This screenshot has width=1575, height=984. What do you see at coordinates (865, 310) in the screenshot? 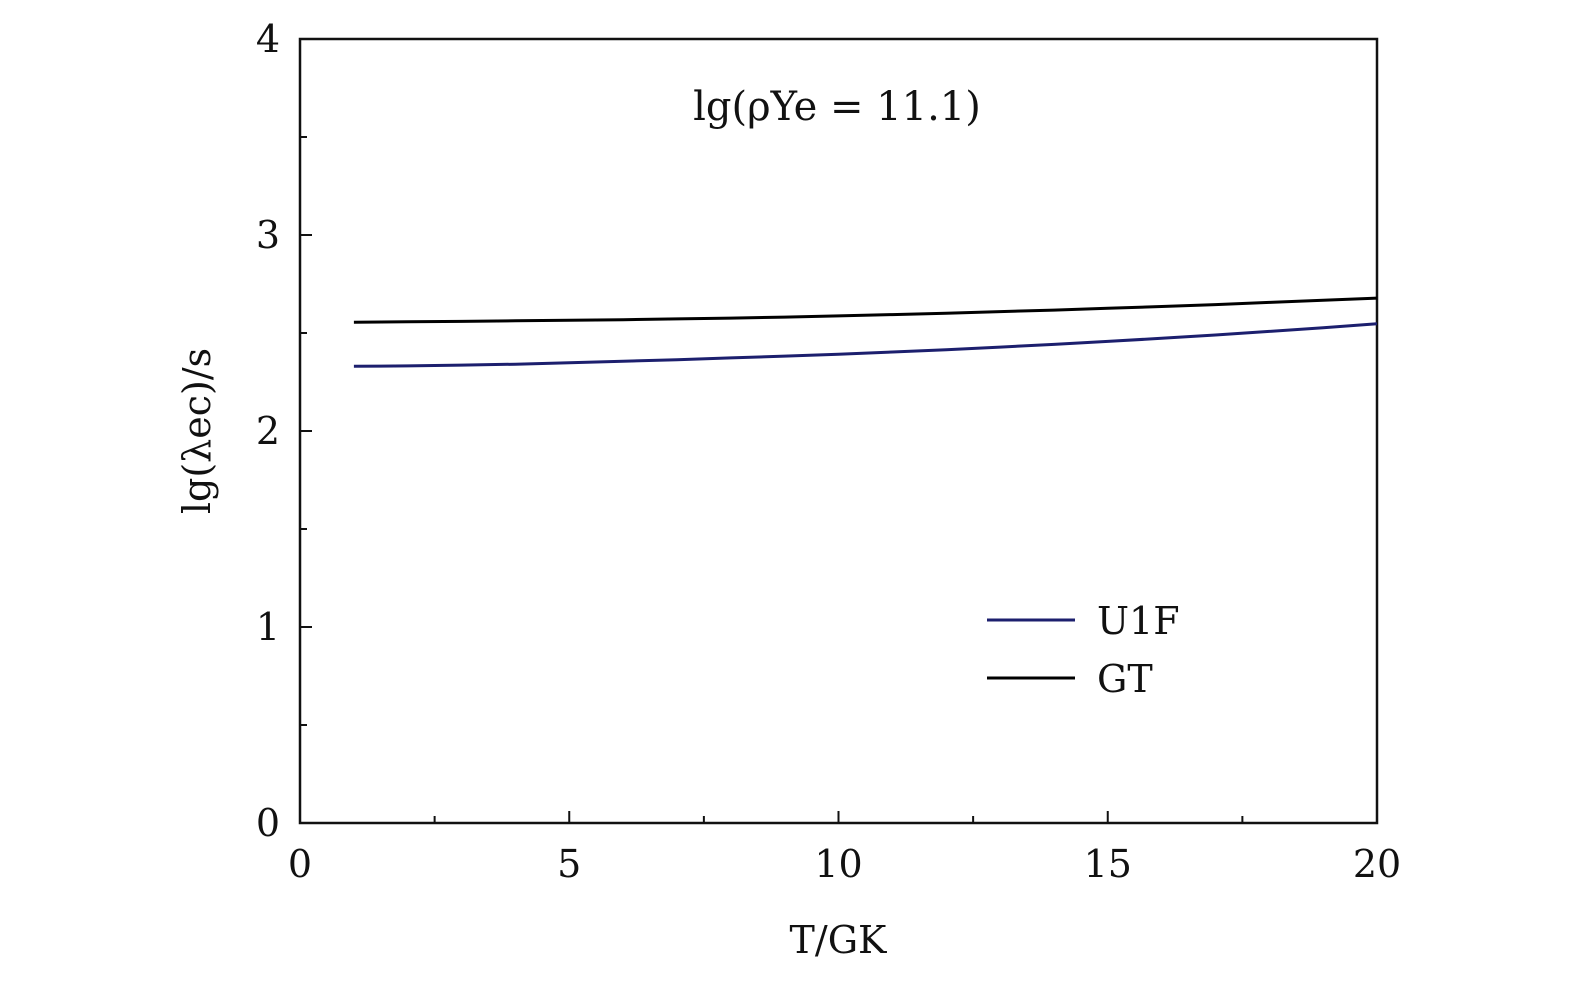
I see `series-line-gt` at bounding box center [865, 310].